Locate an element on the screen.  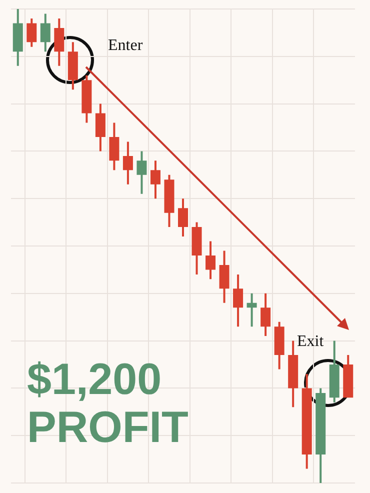
annotation: $1,200 PROFIT is located at coordinates (108, 403).